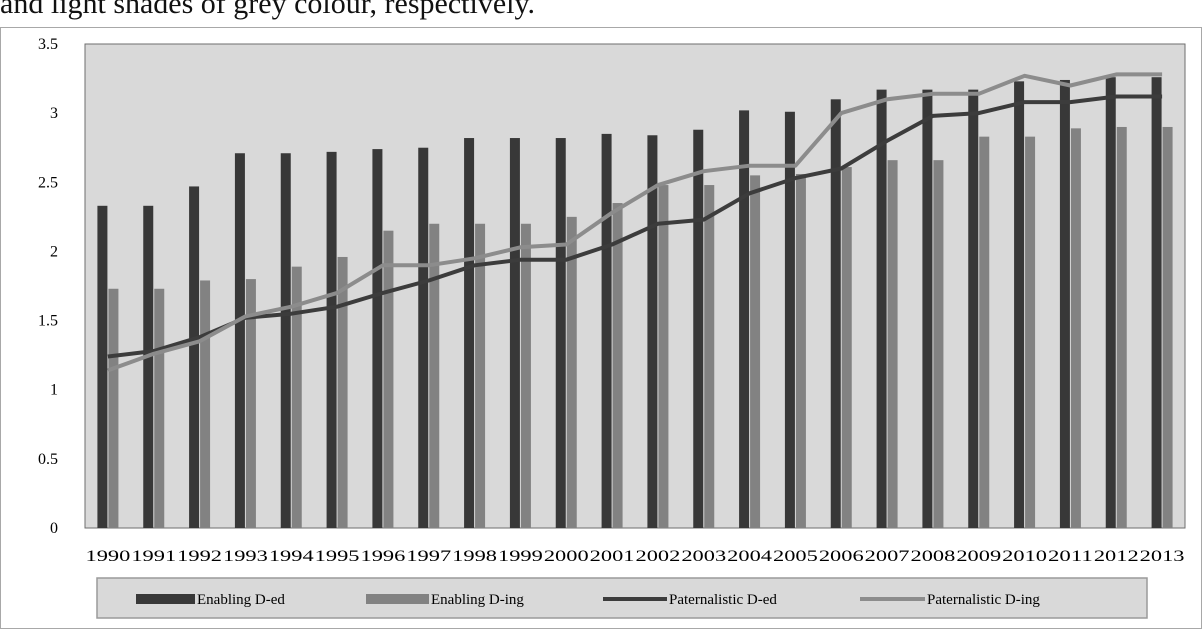  What do you see at coordinates (1070, 556) in the screenshot?
I see `x-tick-label: 2011` at bounding box center [1070, 556].